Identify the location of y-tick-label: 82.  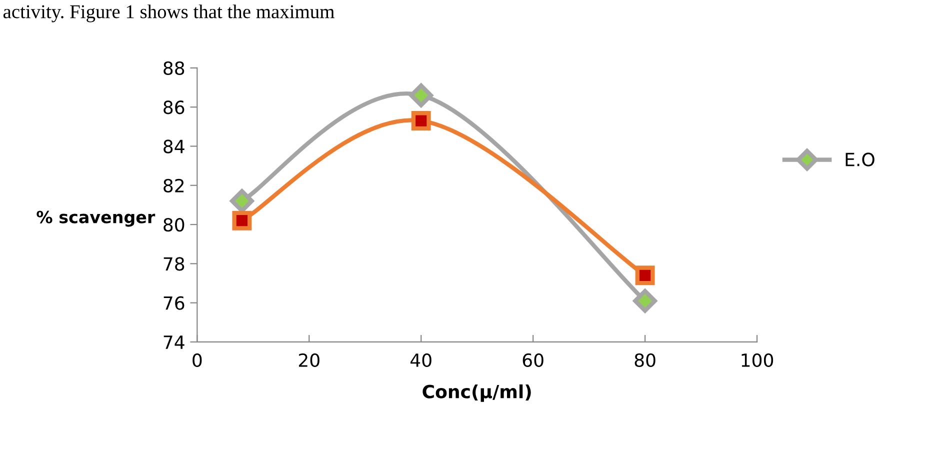
(174, 185).